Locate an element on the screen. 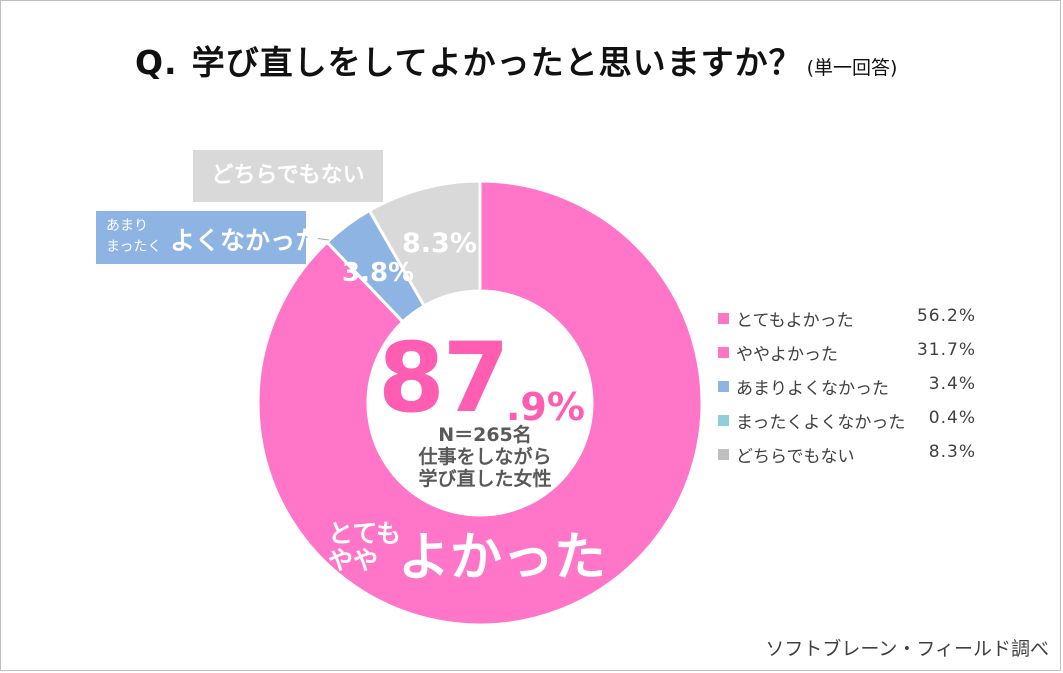 The height and width of the screenshot is (673, 1063). good-label-small: とても やや is located at coordinates (364, 547).